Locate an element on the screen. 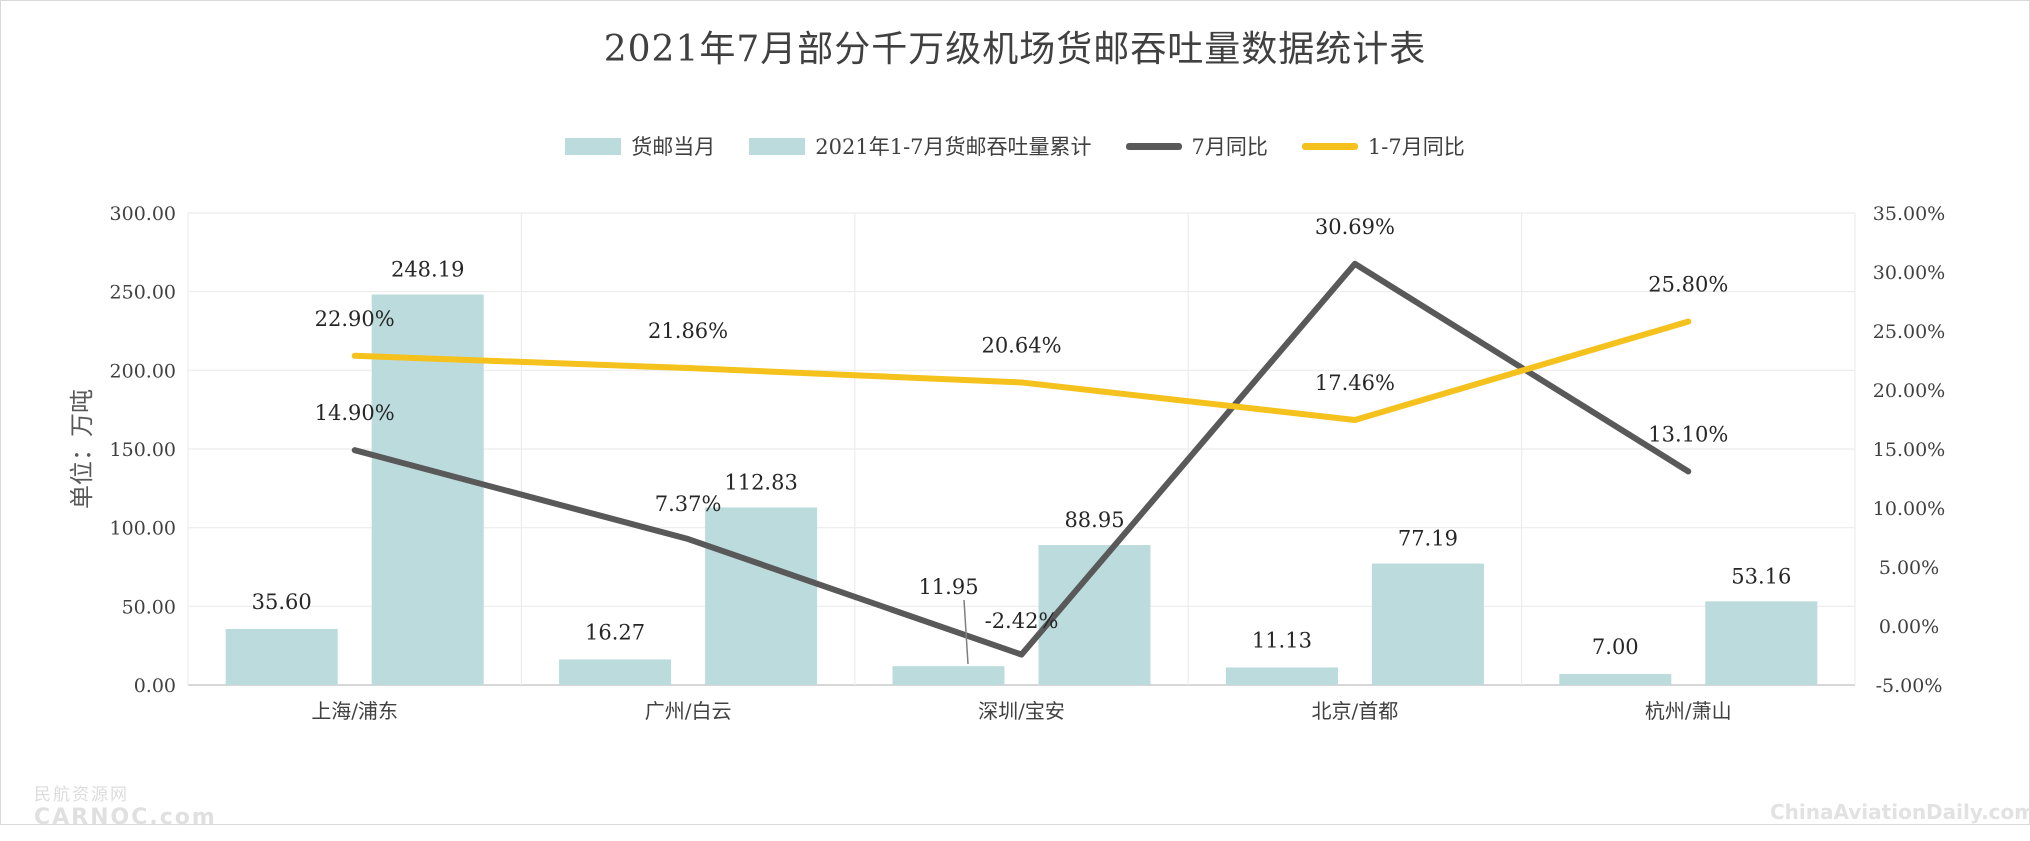 This screenshot has height=841, width=2030. chinaaviationdaily-watermark: ChinaAviationDaily.com is located at coordinates (1900, 812).